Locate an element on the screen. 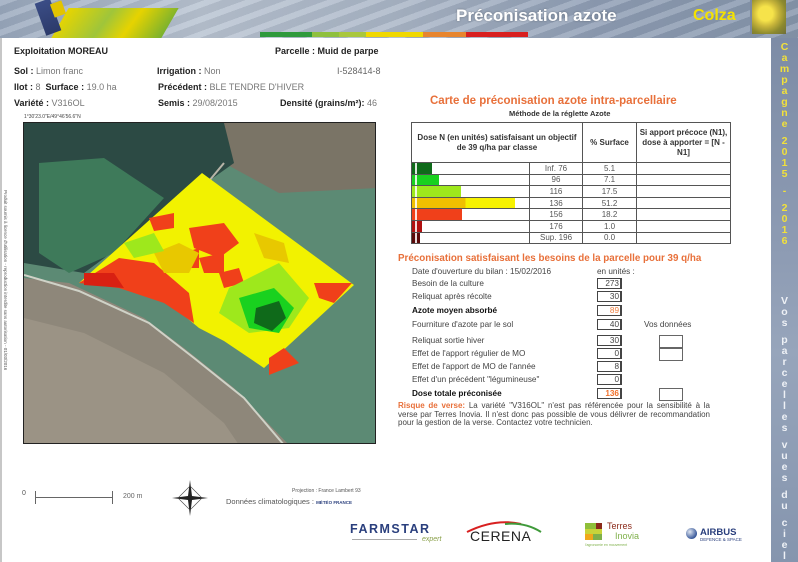 The image size is (798, 562). preco-label: Dose totale préconisée is located at coordinates (457, 393).